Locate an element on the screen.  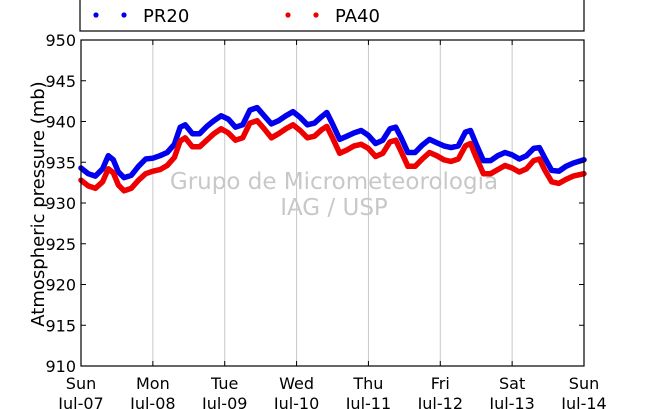
x-tick-label-date: Jul-11 is located at coordinates (368, 401).